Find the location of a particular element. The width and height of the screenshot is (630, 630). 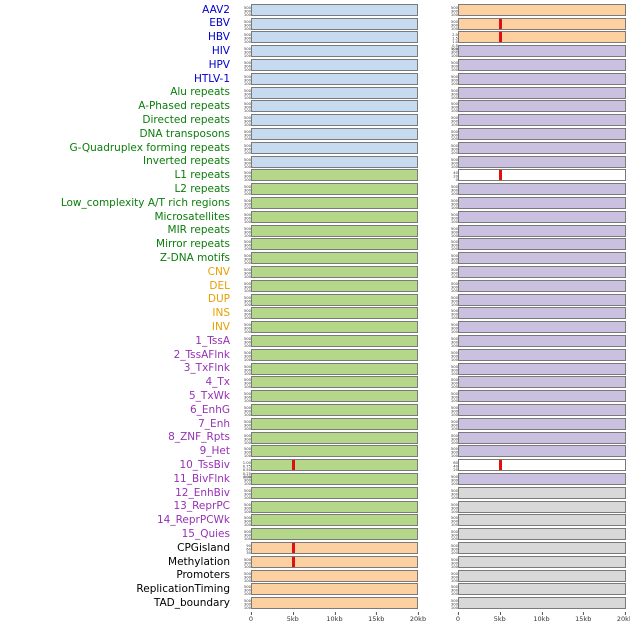

row-label: HIV is located at coordinates (220, 51).